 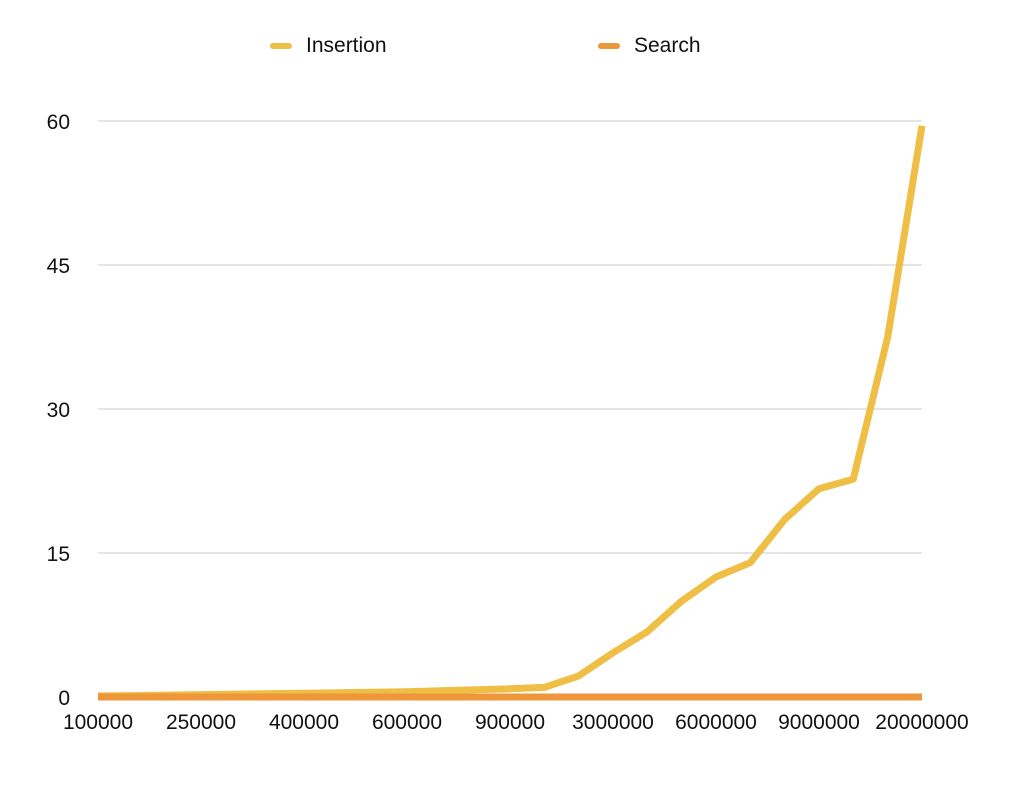 I want to click on y-tick-label: 0, so click(x=64, y=698).